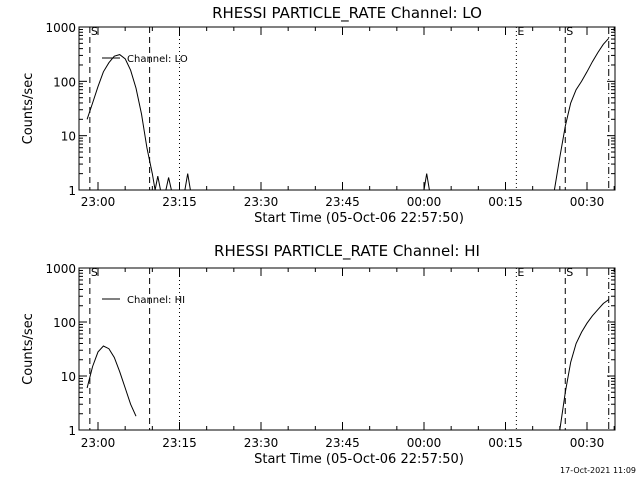 The image size is (640, 480). I want to click on legend-entry: Channel: LO, so click(157, 59).